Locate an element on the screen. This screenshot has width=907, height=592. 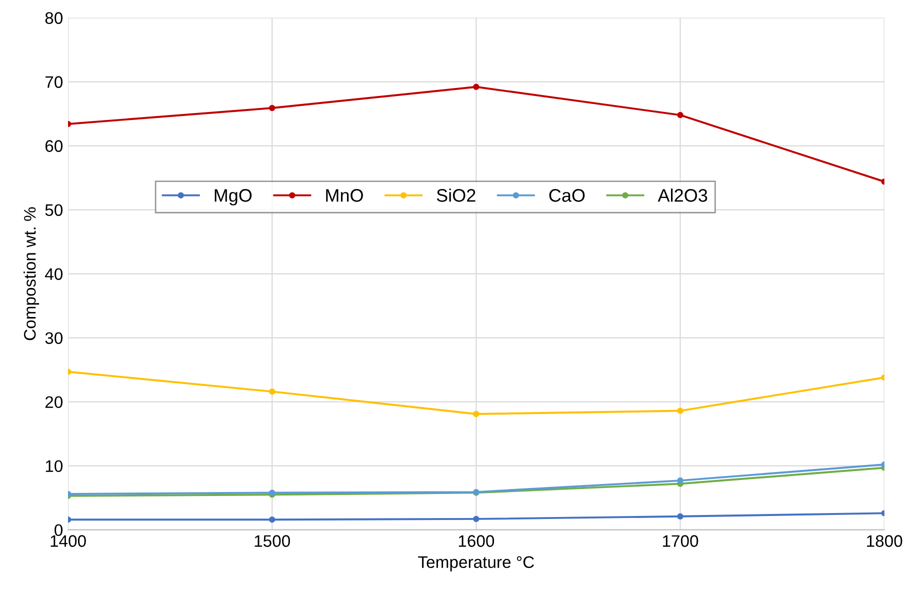
y-tick-label: 30 is located at coordinates (54, 338).